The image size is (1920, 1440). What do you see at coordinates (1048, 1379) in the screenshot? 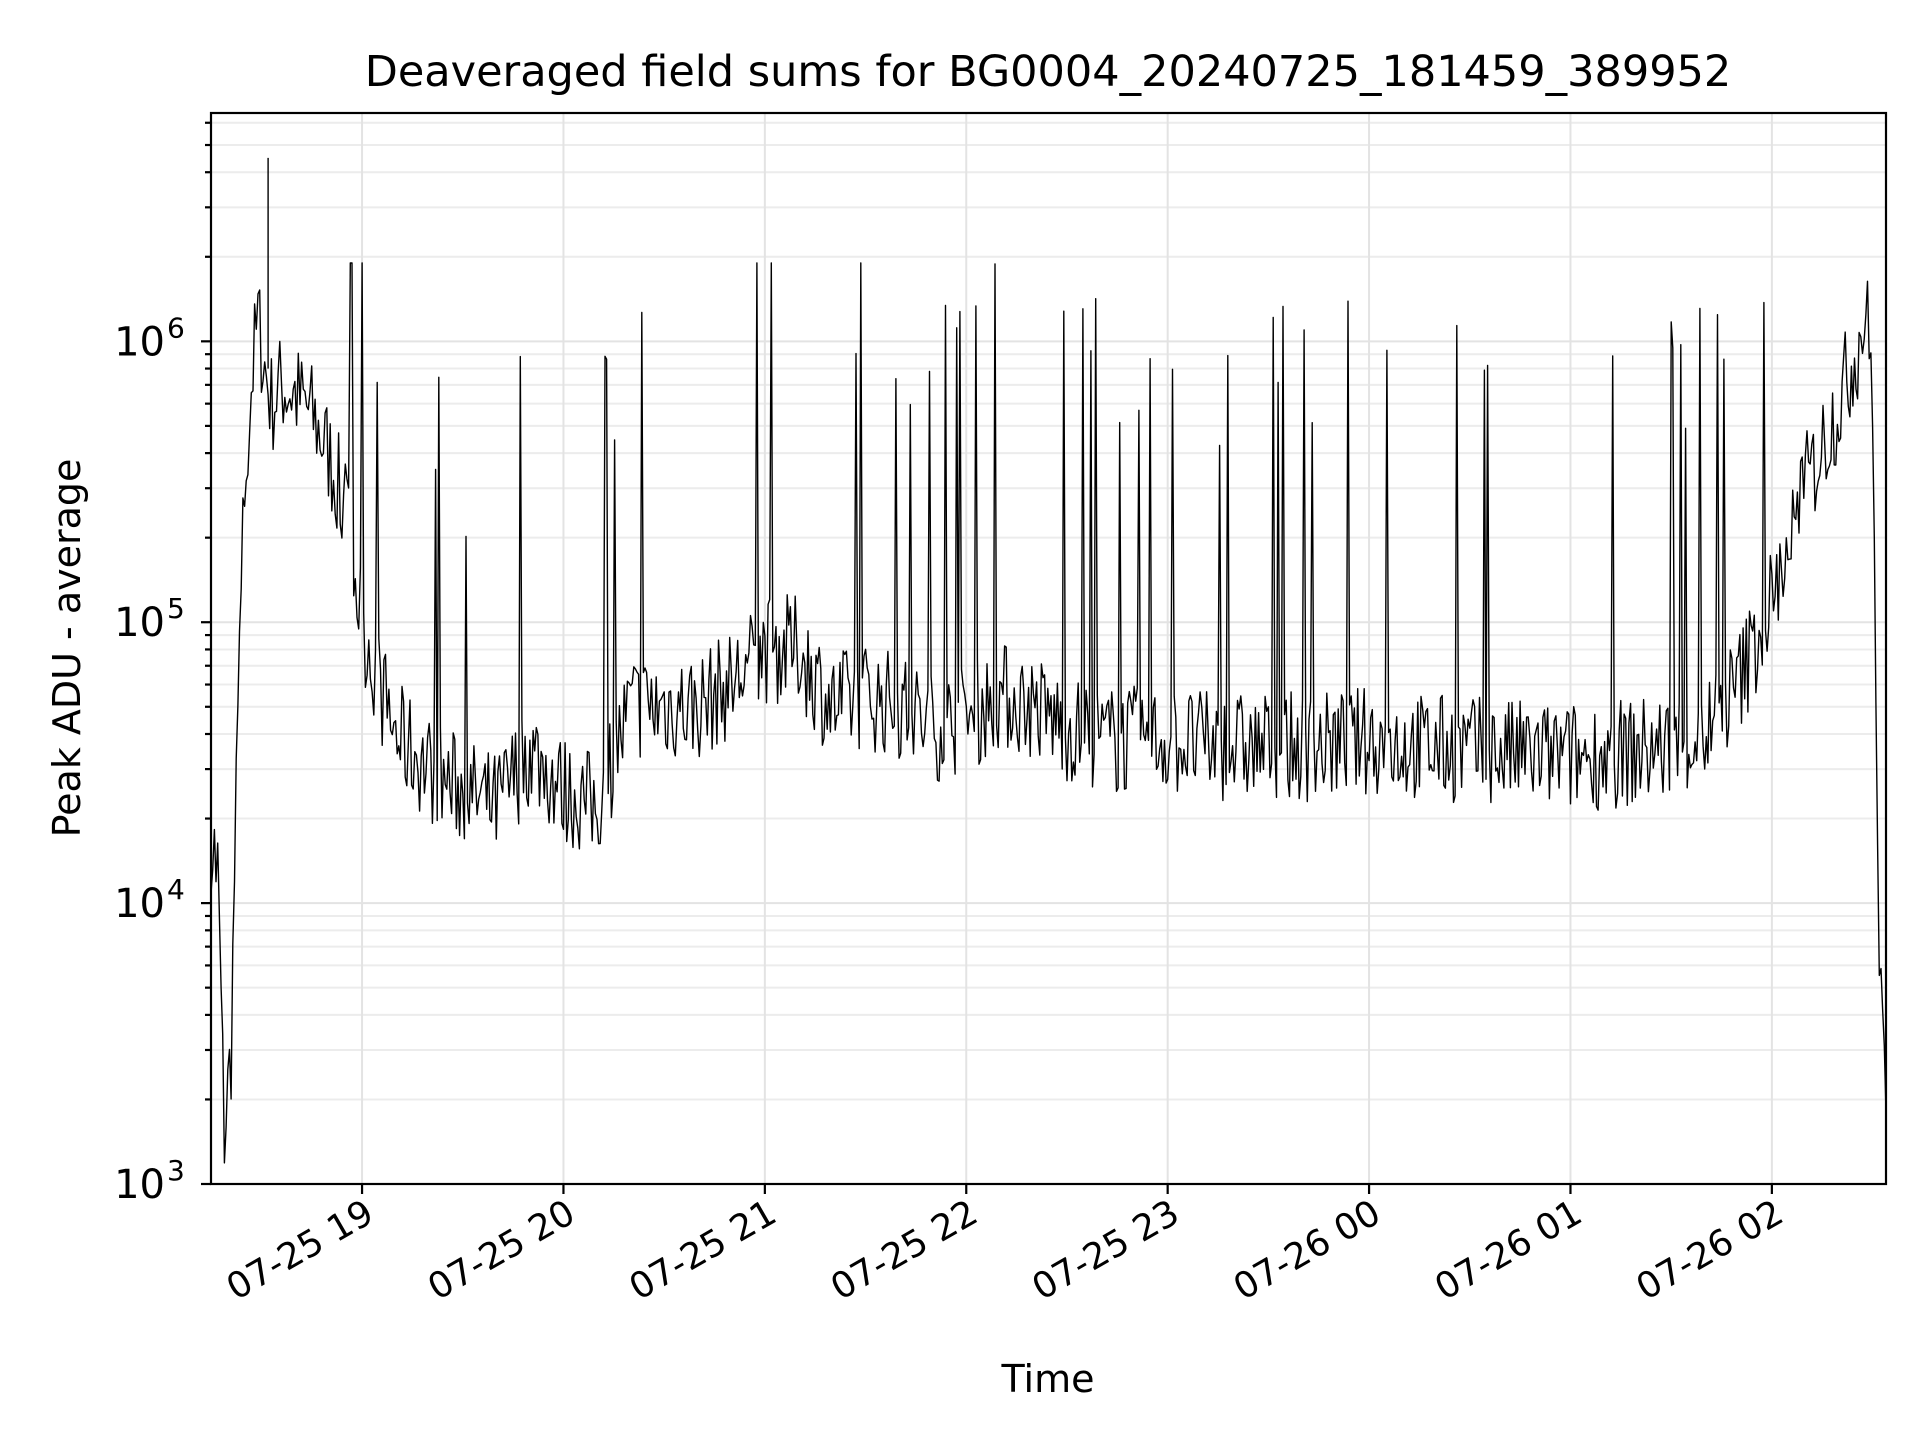
I see `x-axis-label: Time` at bounding box center [1048, 1379].